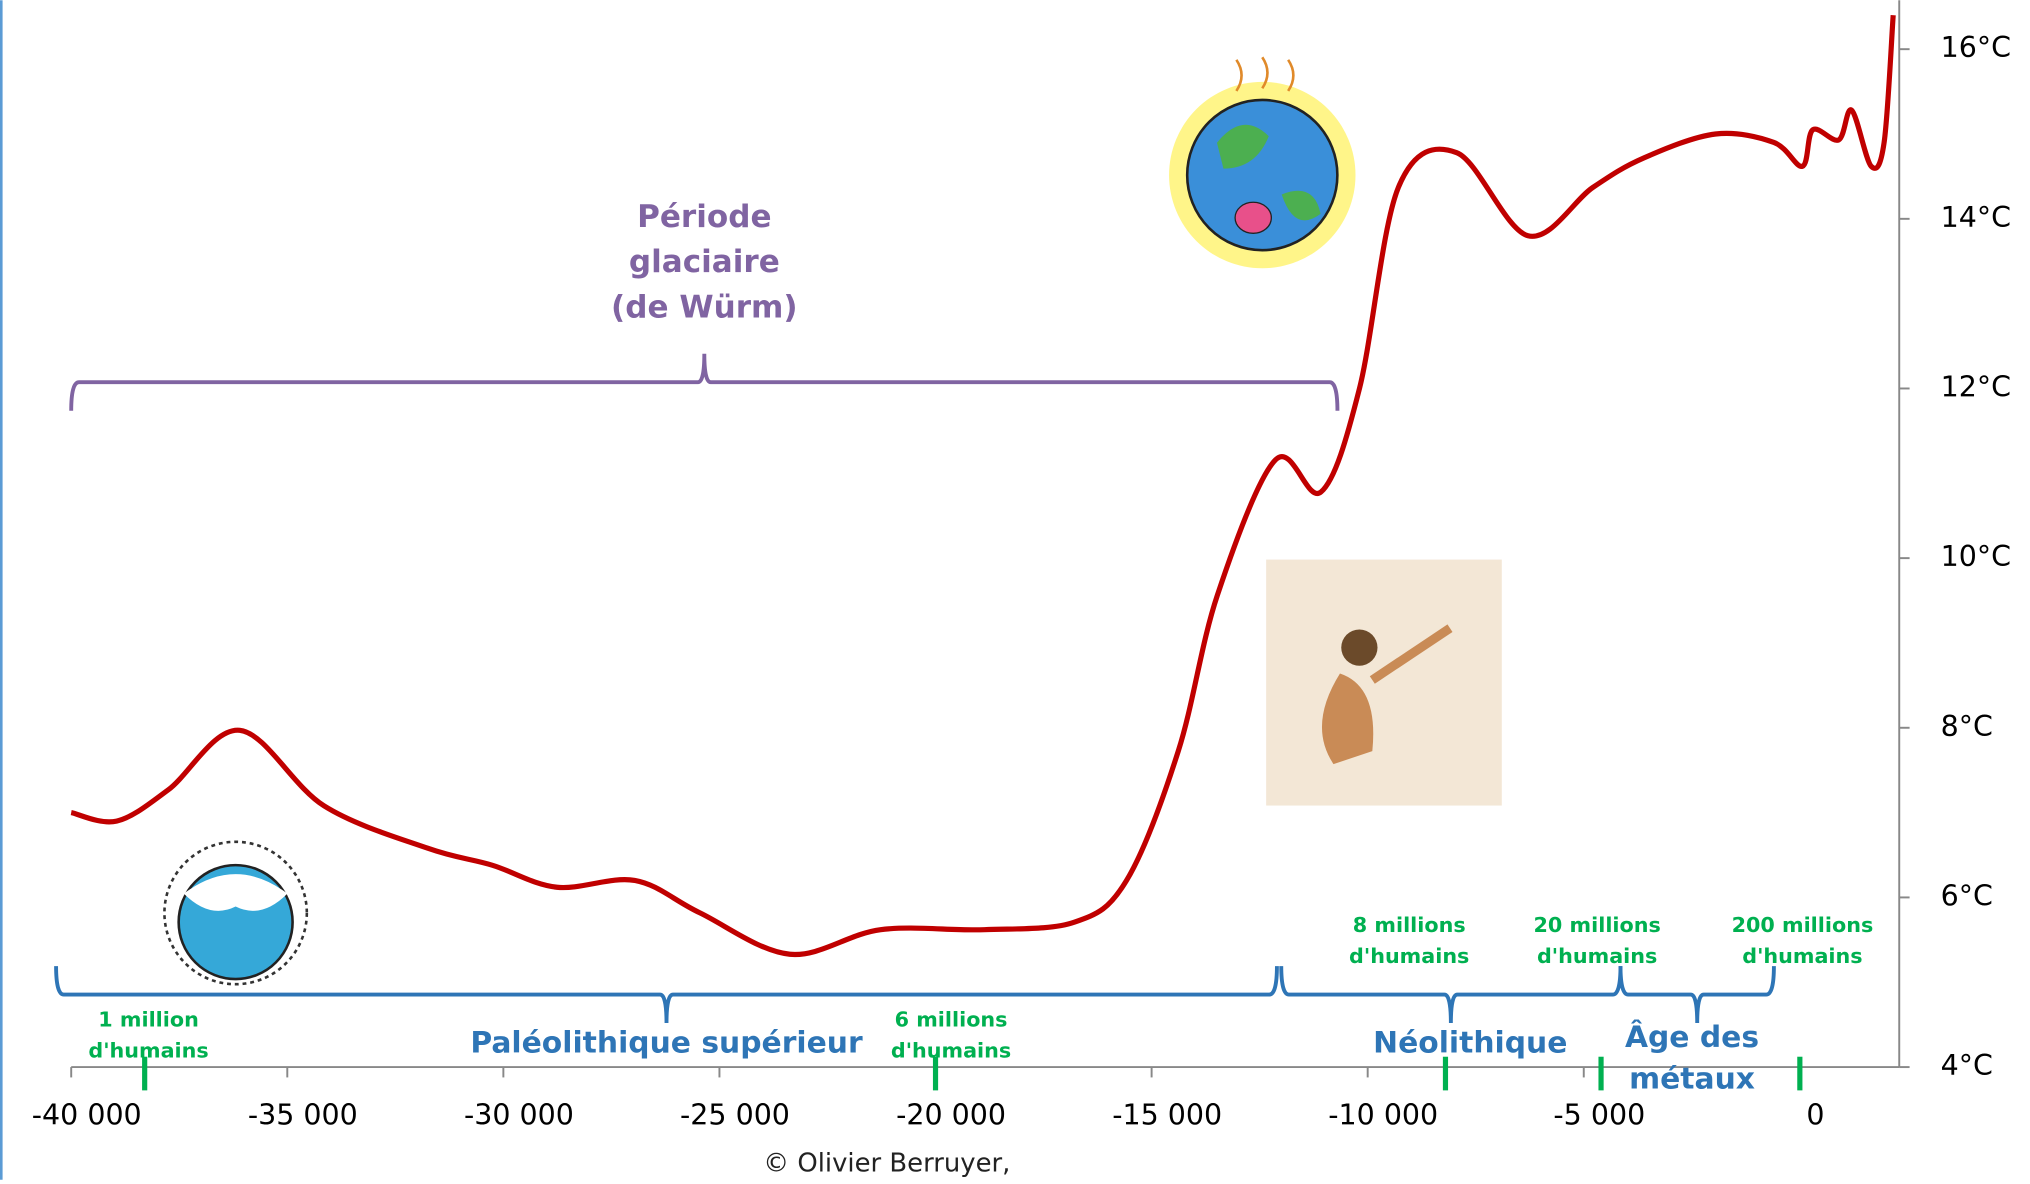  What do you see at coordinates (704, 307) in the screenshot?
I see `glacial-label: (de Würm)` at bounding box center [704, 307].